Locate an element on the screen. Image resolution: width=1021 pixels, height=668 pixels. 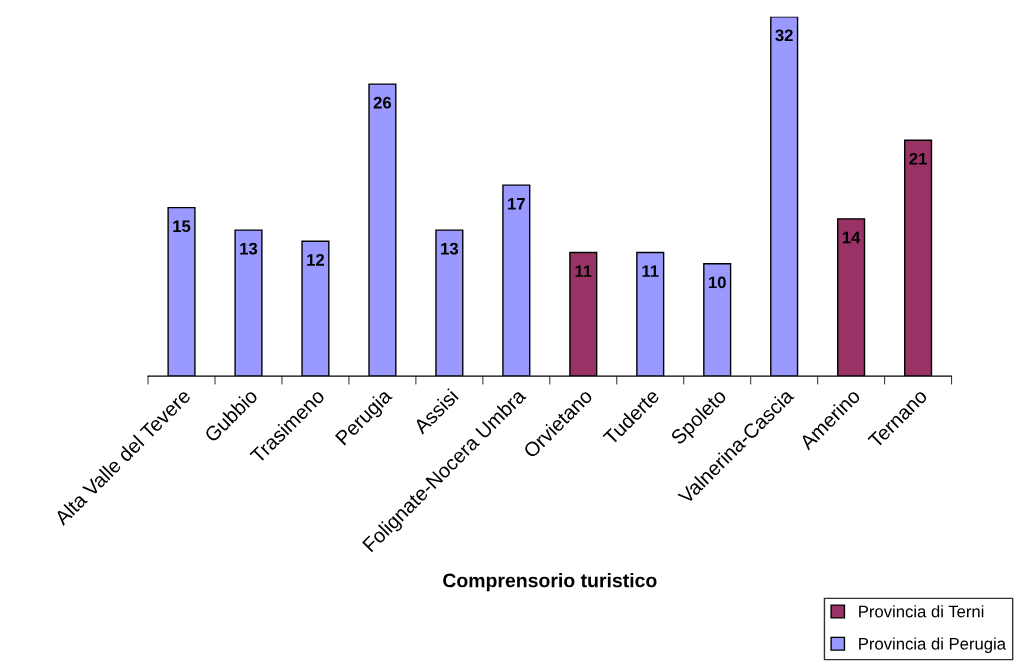
data-label: 10 is located at coordinates (717, 282).